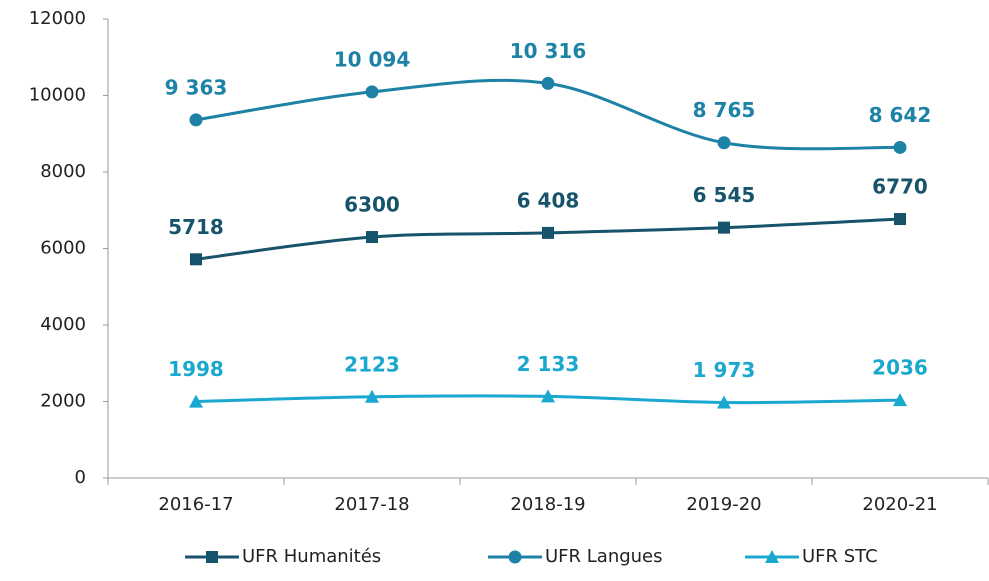 The height and width of the screenshot is (581, 989). What do you see at coordinates (900, 187) in the screenshot?
I see `value-label: 6770` at bounding box center [900, 187].